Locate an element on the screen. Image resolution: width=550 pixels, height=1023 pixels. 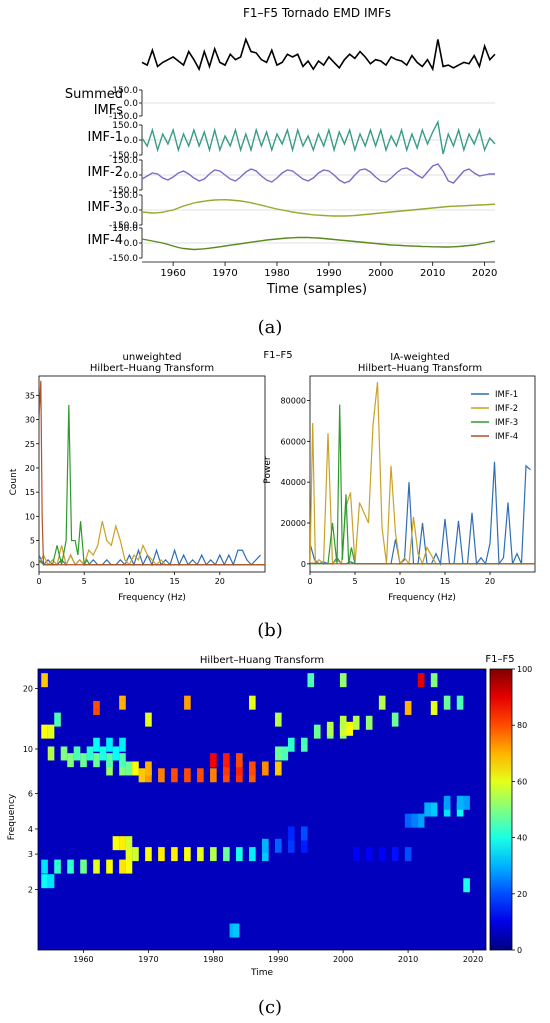
x-tick-label: 10 is located at coordinates (400, 581).